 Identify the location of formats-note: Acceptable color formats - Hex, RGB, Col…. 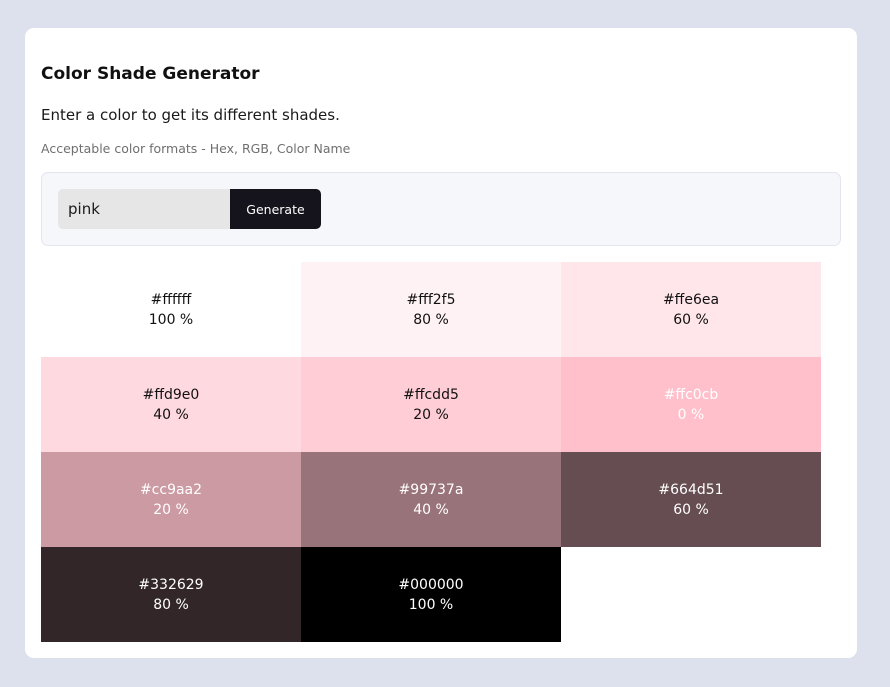
(196, 148).